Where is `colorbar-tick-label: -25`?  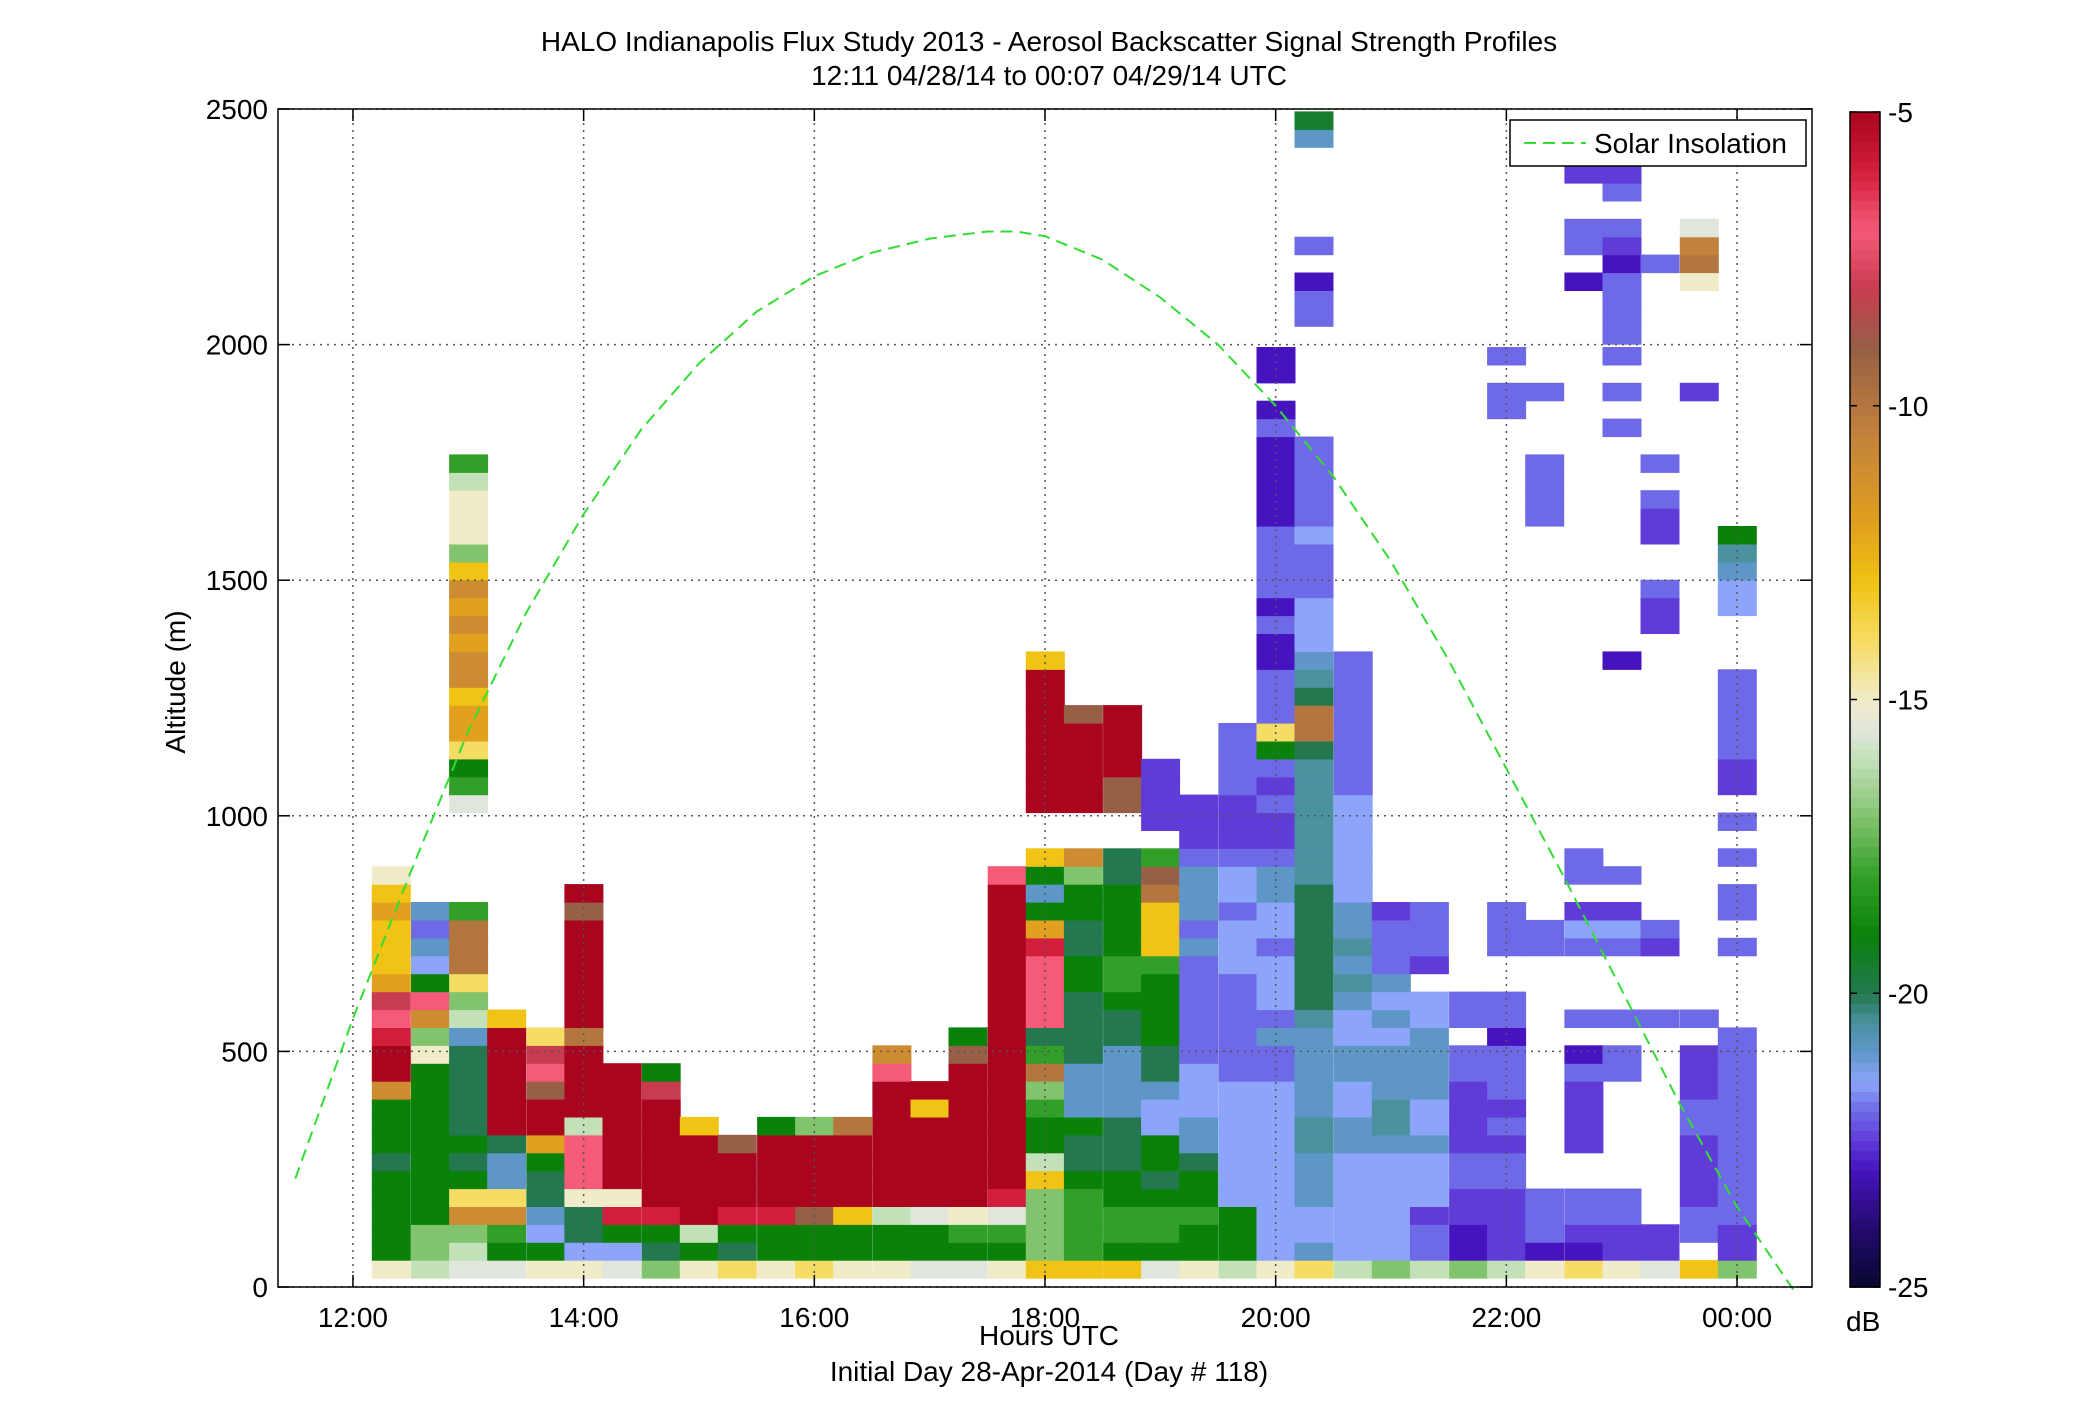 colorbar-tick-label: -25 is located at coordinates (1908, 1287).